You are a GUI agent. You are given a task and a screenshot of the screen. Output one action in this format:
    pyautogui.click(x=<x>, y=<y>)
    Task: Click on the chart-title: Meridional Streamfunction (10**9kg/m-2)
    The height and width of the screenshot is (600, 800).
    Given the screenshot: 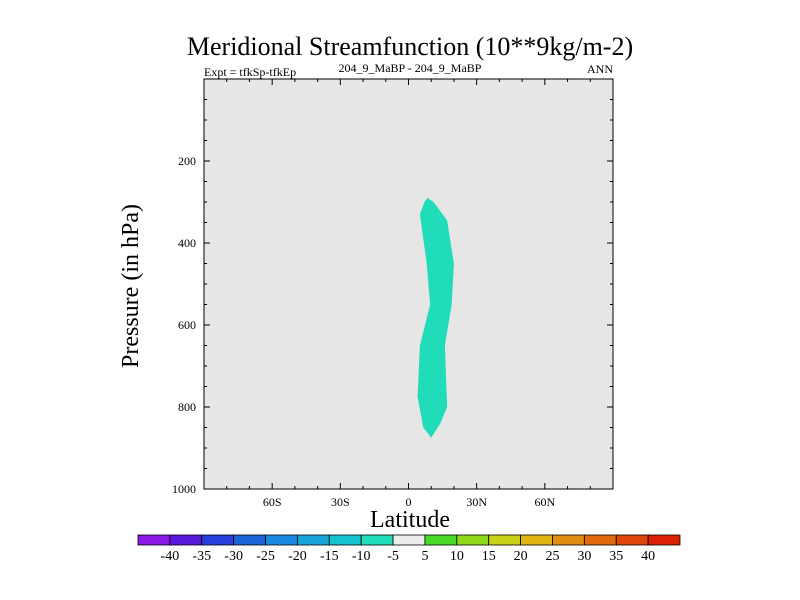 What is the action you would take?
    pyautogui.click(x=410, y=46)
    